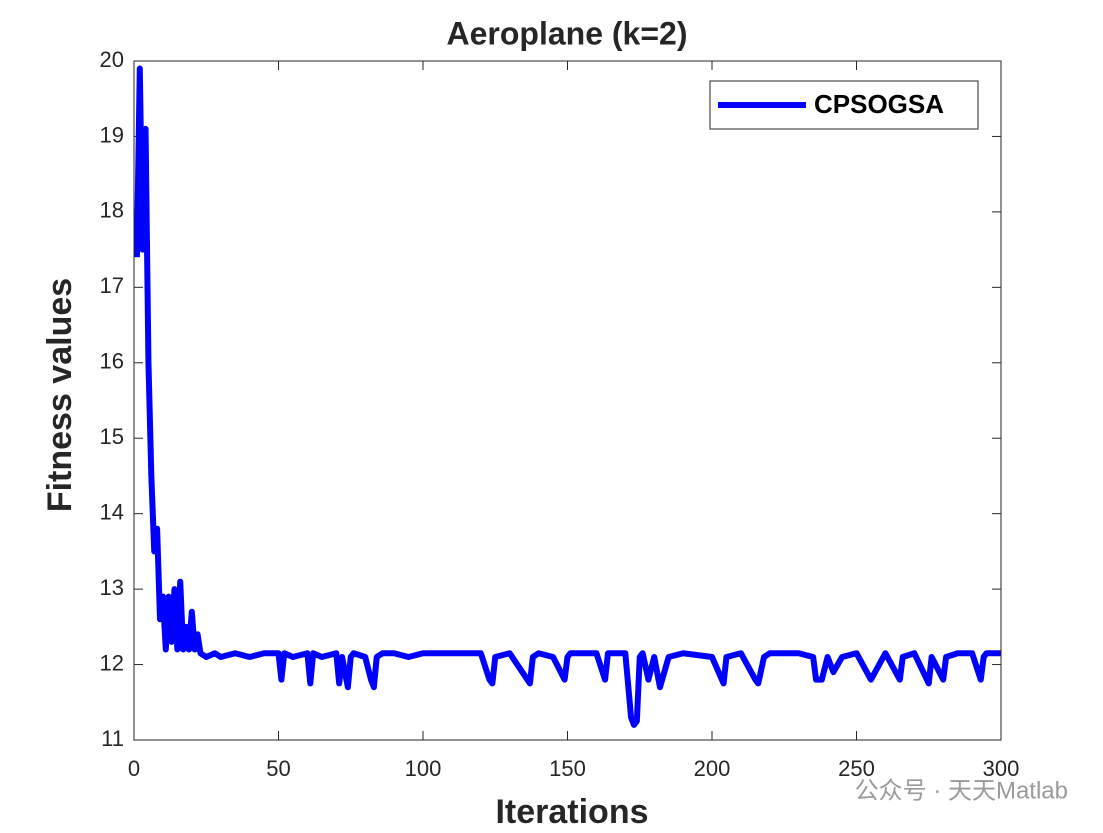  Describe the element at coordinates (712, 768) in the screenshot. I see `x-tick-label: 200` at that location.